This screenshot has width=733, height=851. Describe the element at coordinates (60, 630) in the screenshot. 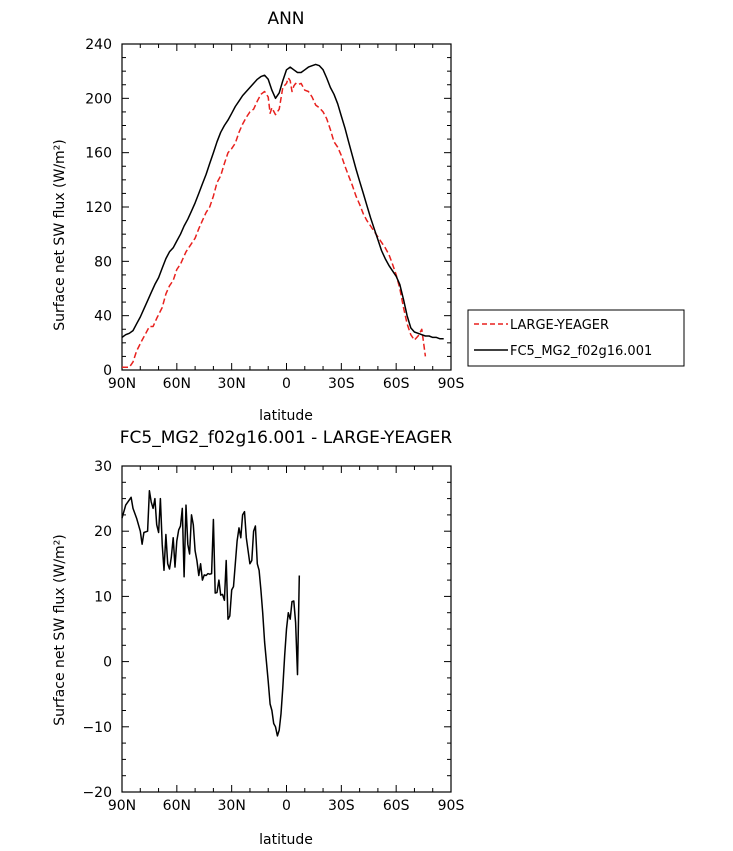

I see `bottom-y-axis-label: Surface net SW flux (W/m²)` at that location.